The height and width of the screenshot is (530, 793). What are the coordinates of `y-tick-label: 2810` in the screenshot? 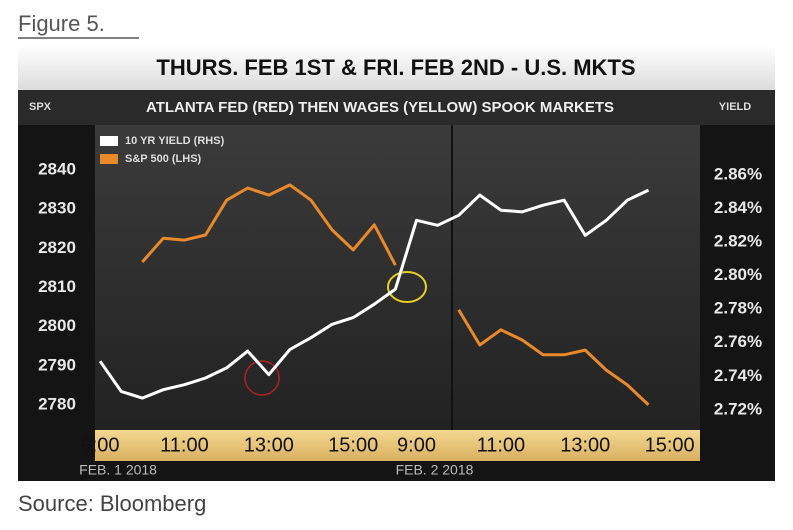 It's located at (57, 286).